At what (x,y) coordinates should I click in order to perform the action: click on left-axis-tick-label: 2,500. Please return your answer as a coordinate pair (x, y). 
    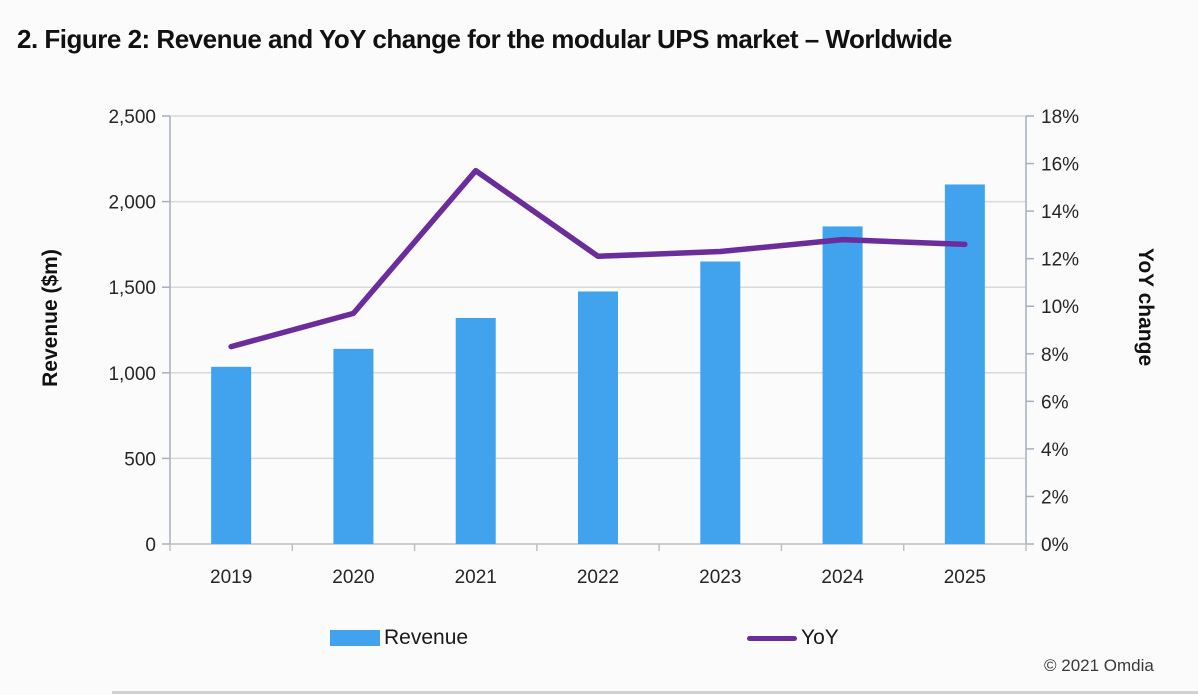
    Looking at the image, I should click on (132, 117).